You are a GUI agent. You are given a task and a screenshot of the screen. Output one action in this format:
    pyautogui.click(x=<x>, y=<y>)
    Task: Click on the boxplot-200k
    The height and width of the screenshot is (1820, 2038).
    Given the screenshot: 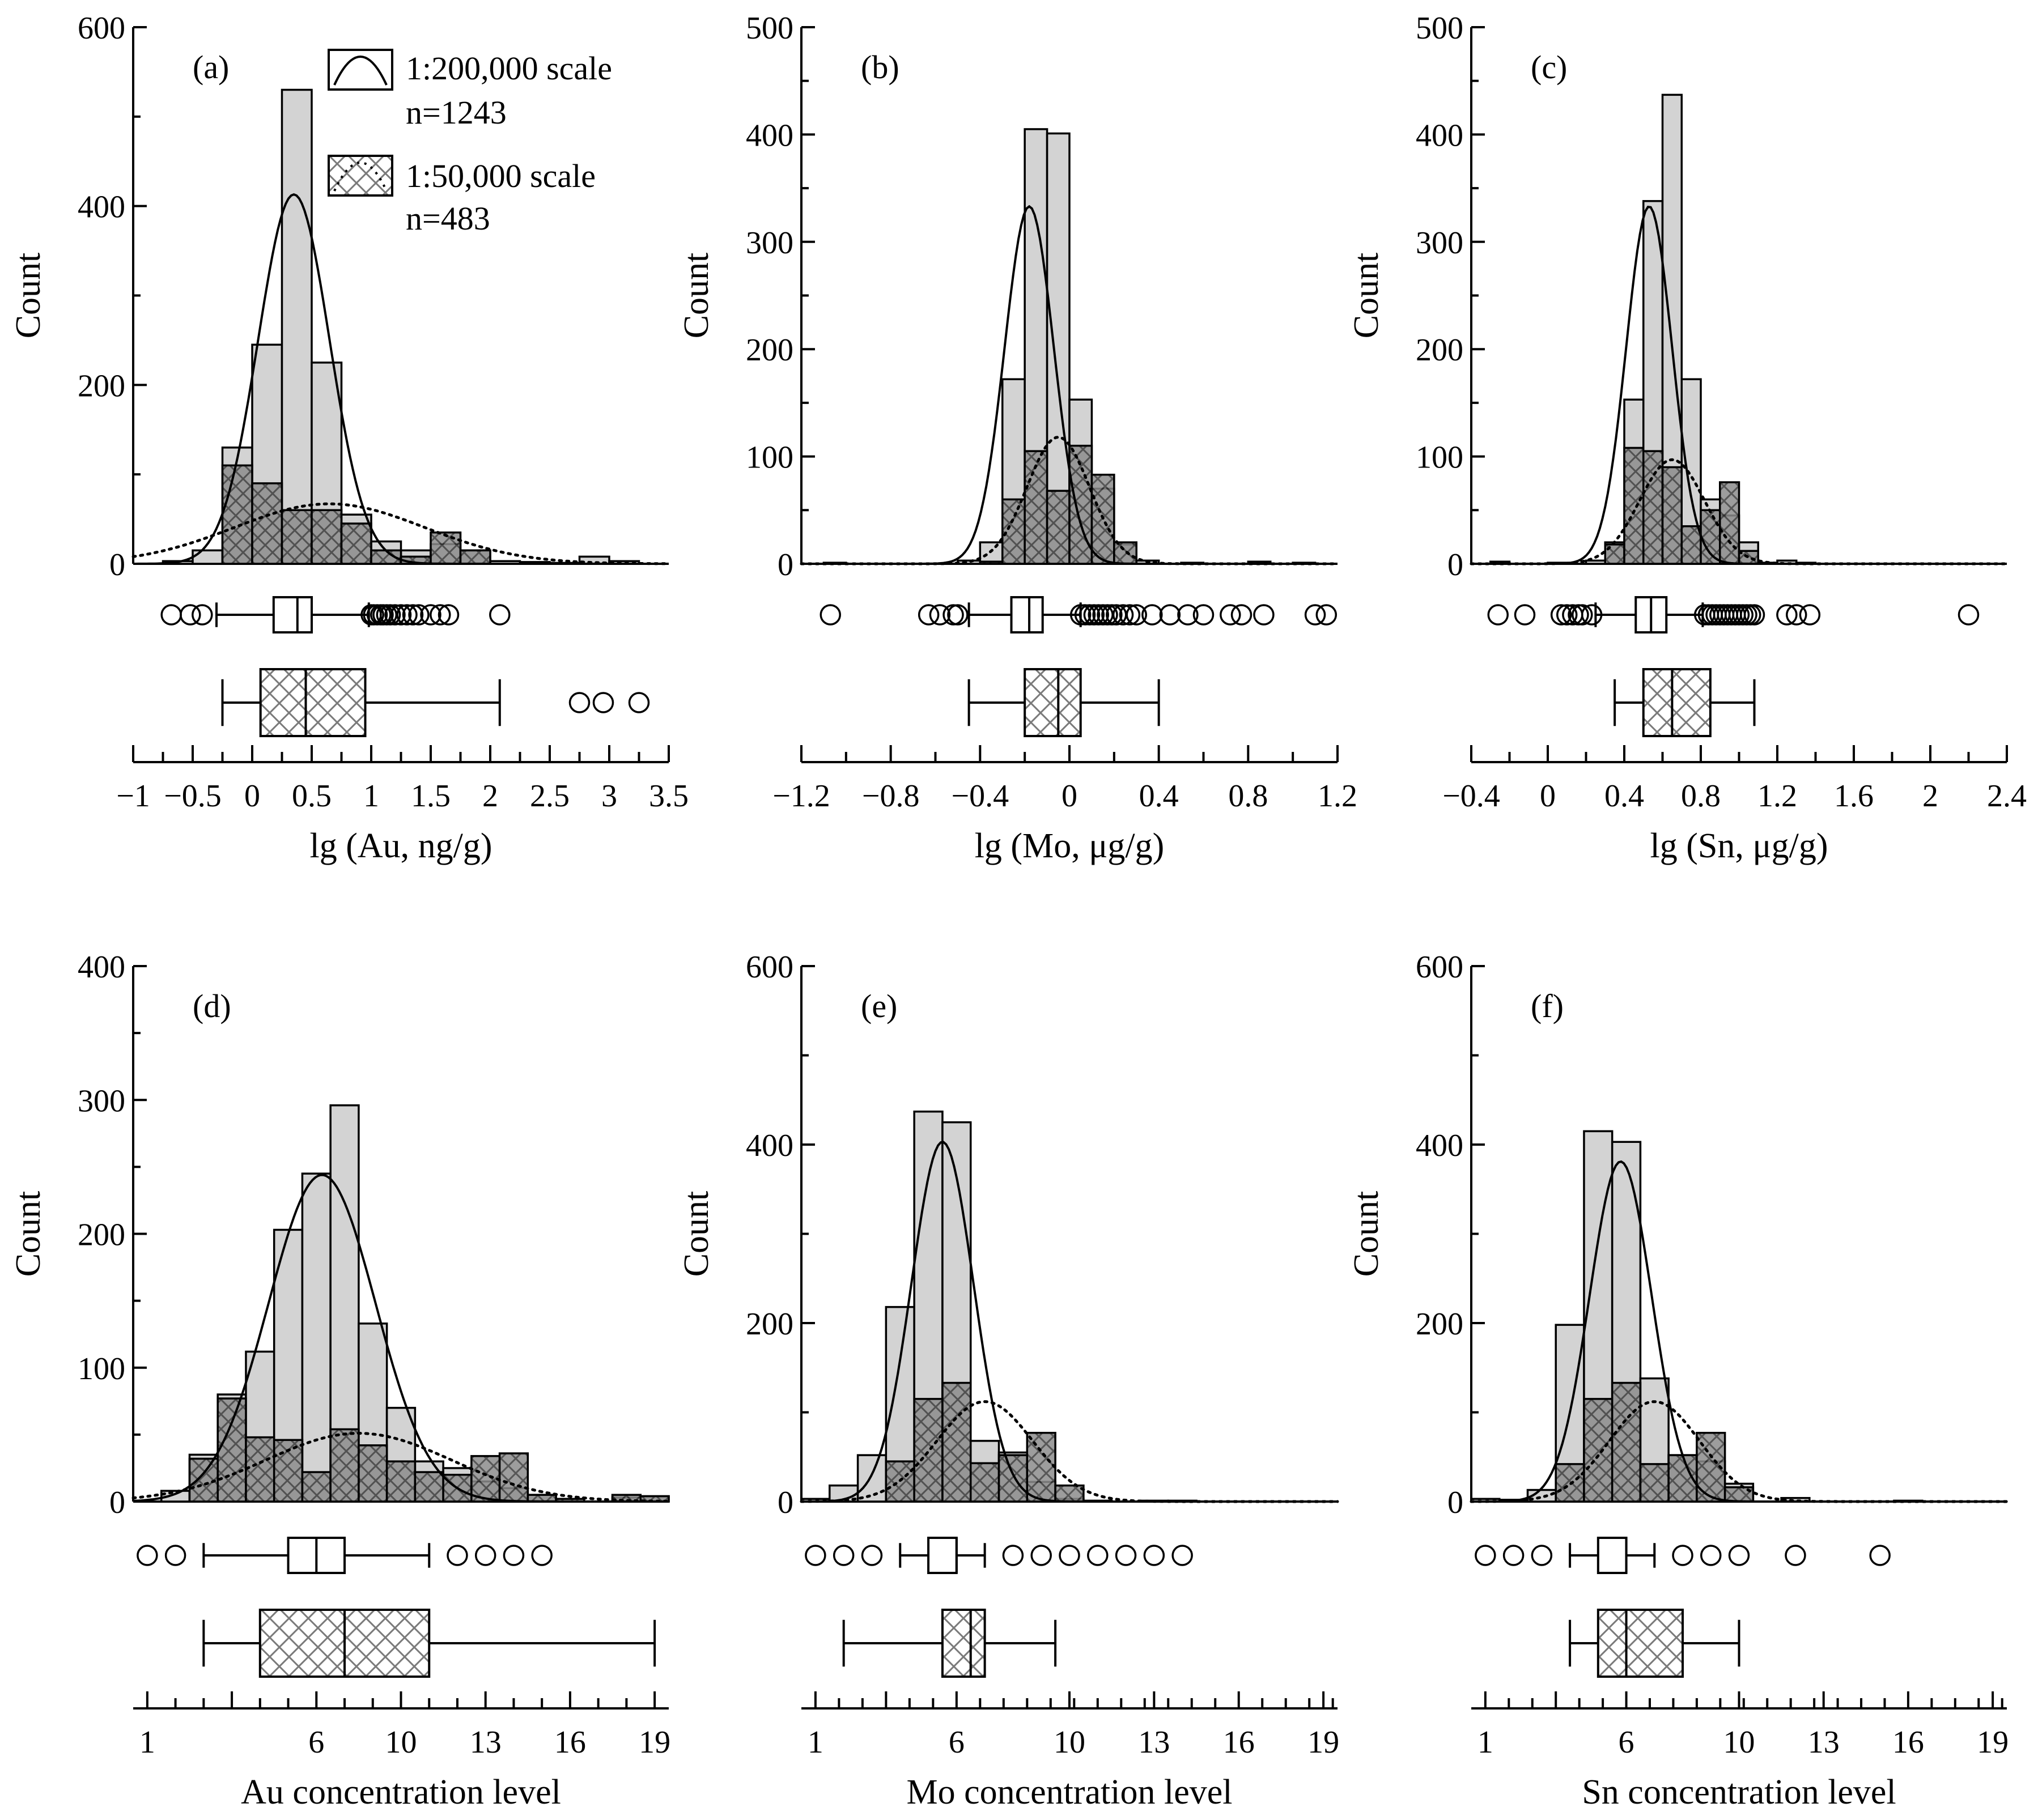 What is the action you would take?
    pyautogui.click(x=336, y=614)
    